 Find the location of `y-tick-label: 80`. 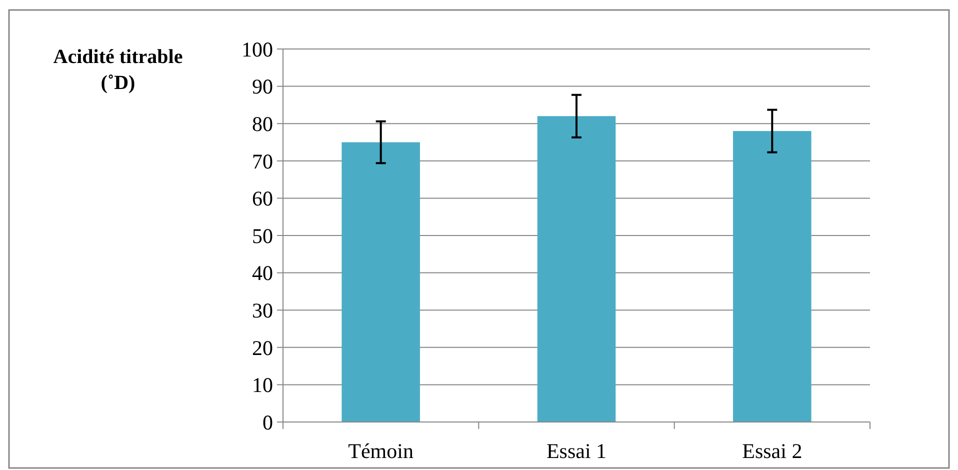

y-tick-label: 80 is located at coordinates (262, 124).